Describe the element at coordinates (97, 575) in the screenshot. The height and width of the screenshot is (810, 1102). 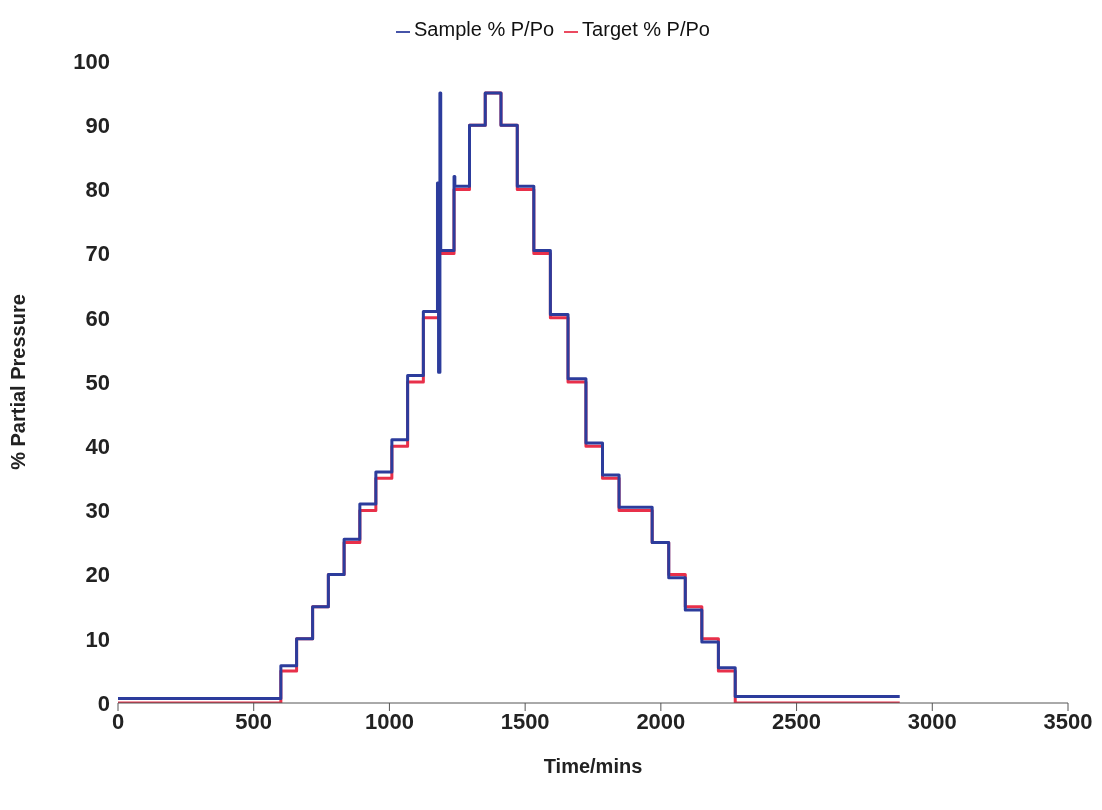
I see `y-tick-label: 20` at that location.